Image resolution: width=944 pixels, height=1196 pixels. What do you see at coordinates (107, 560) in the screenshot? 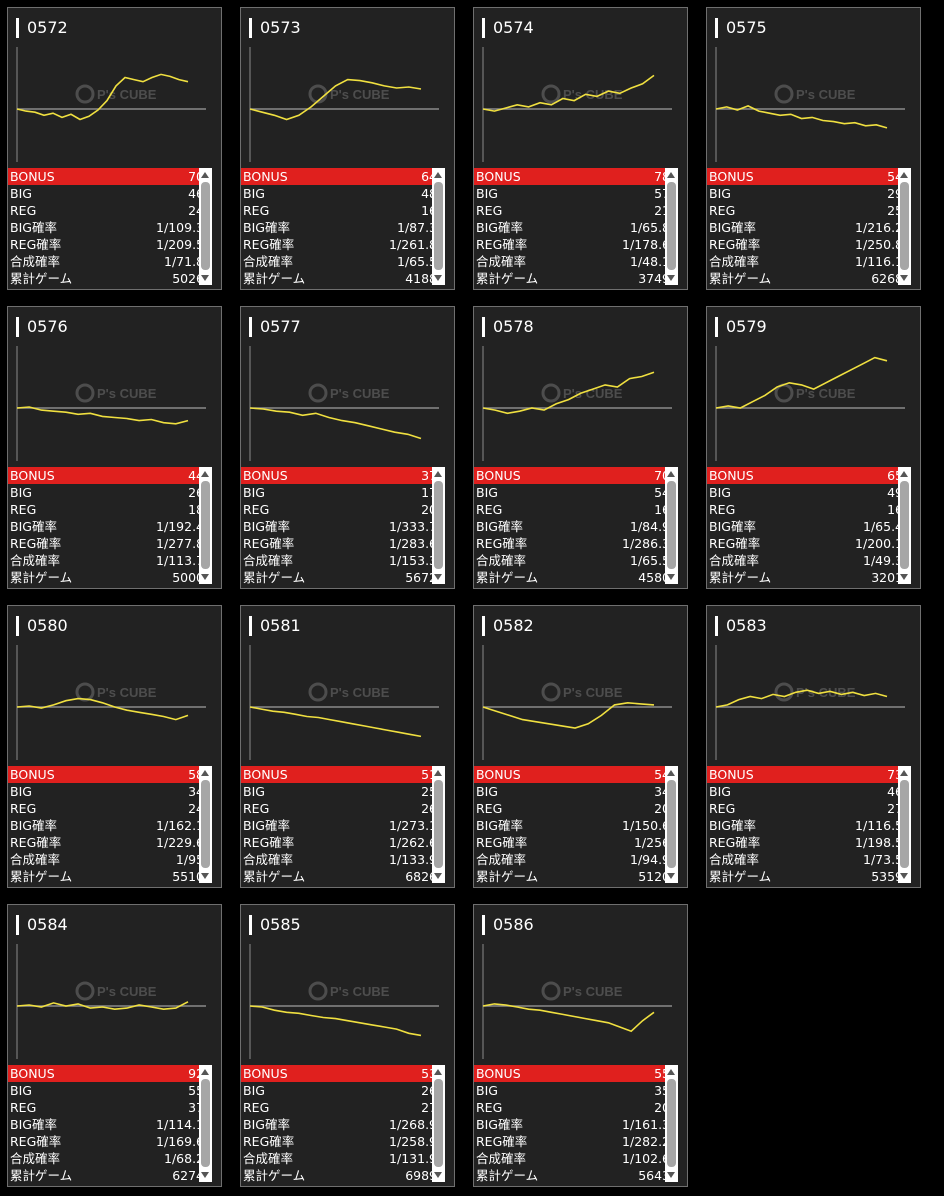
I see `combined-rate-row: 合成確率 1/113.7` at bounding box center [107, 560].